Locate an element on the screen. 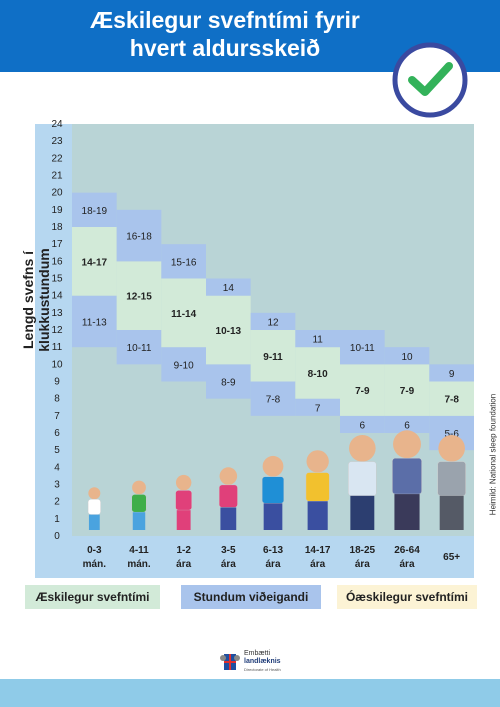 The image size is (500, 707). band-recommended-label: 14-17 is located at coordinates (95, 262).